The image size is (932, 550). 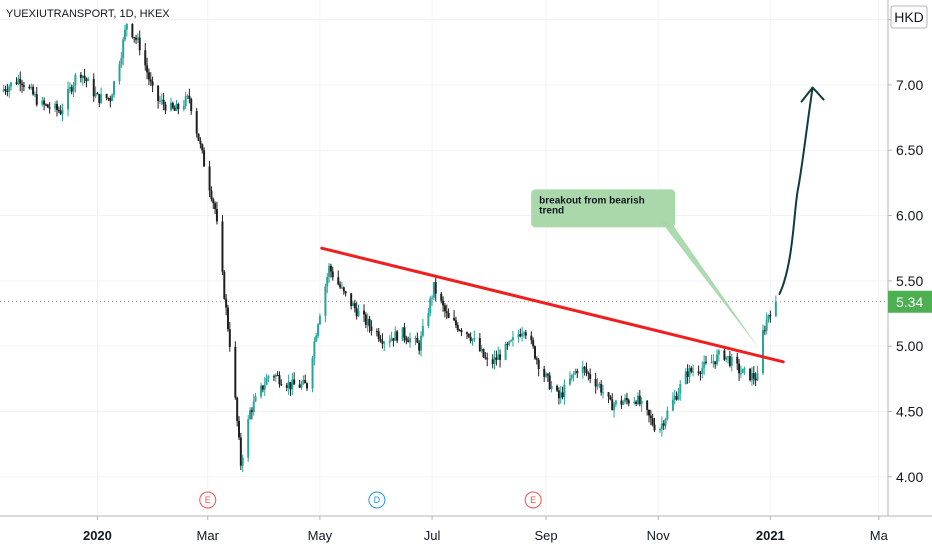 What do you see at coordinates (432, 535) in the screenshot?
I see `x-tick-label: Jul` at bounding box center [432, 535].